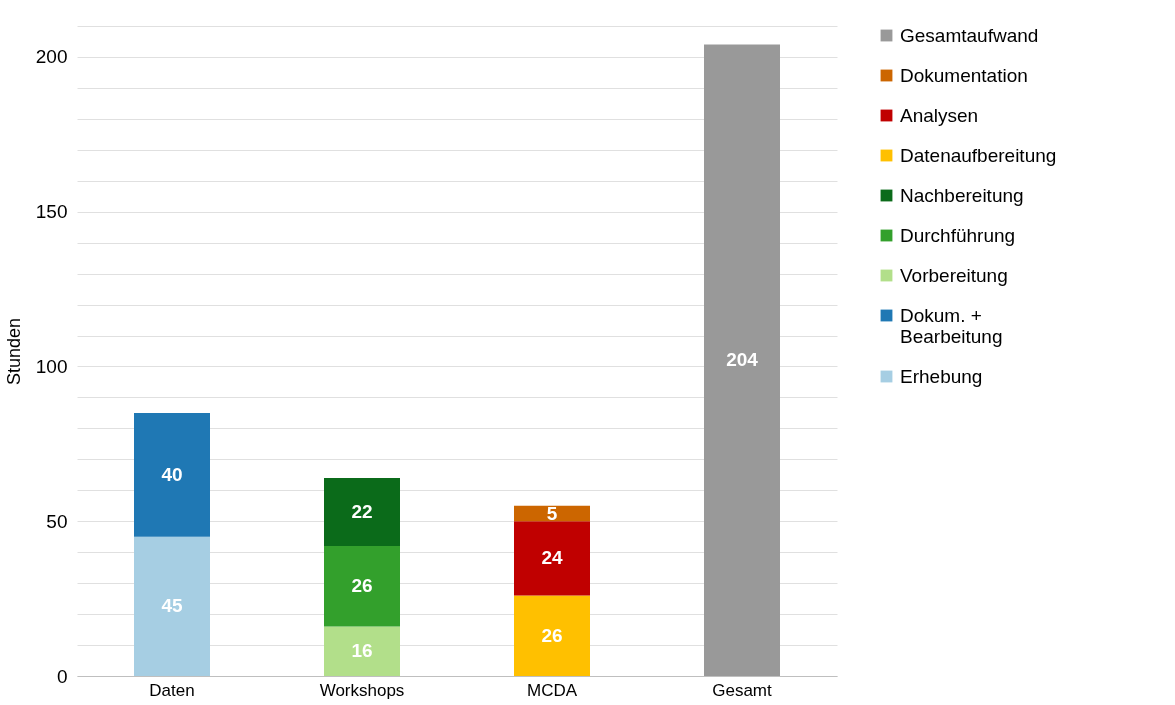  Describe the element at coordinates (172, 474) in the screenshot. I see `data-label: 40` at that location.